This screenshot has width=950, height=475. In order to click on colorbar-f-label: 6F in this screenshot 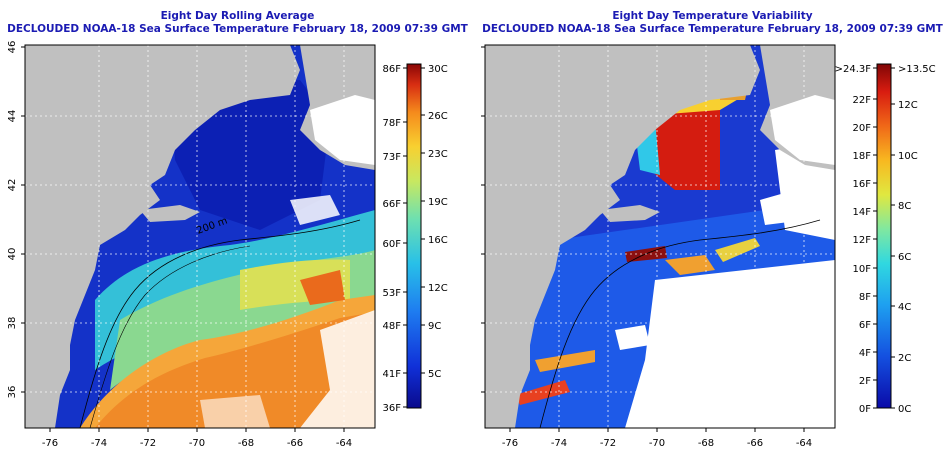, I will do `click(865, 325)`.